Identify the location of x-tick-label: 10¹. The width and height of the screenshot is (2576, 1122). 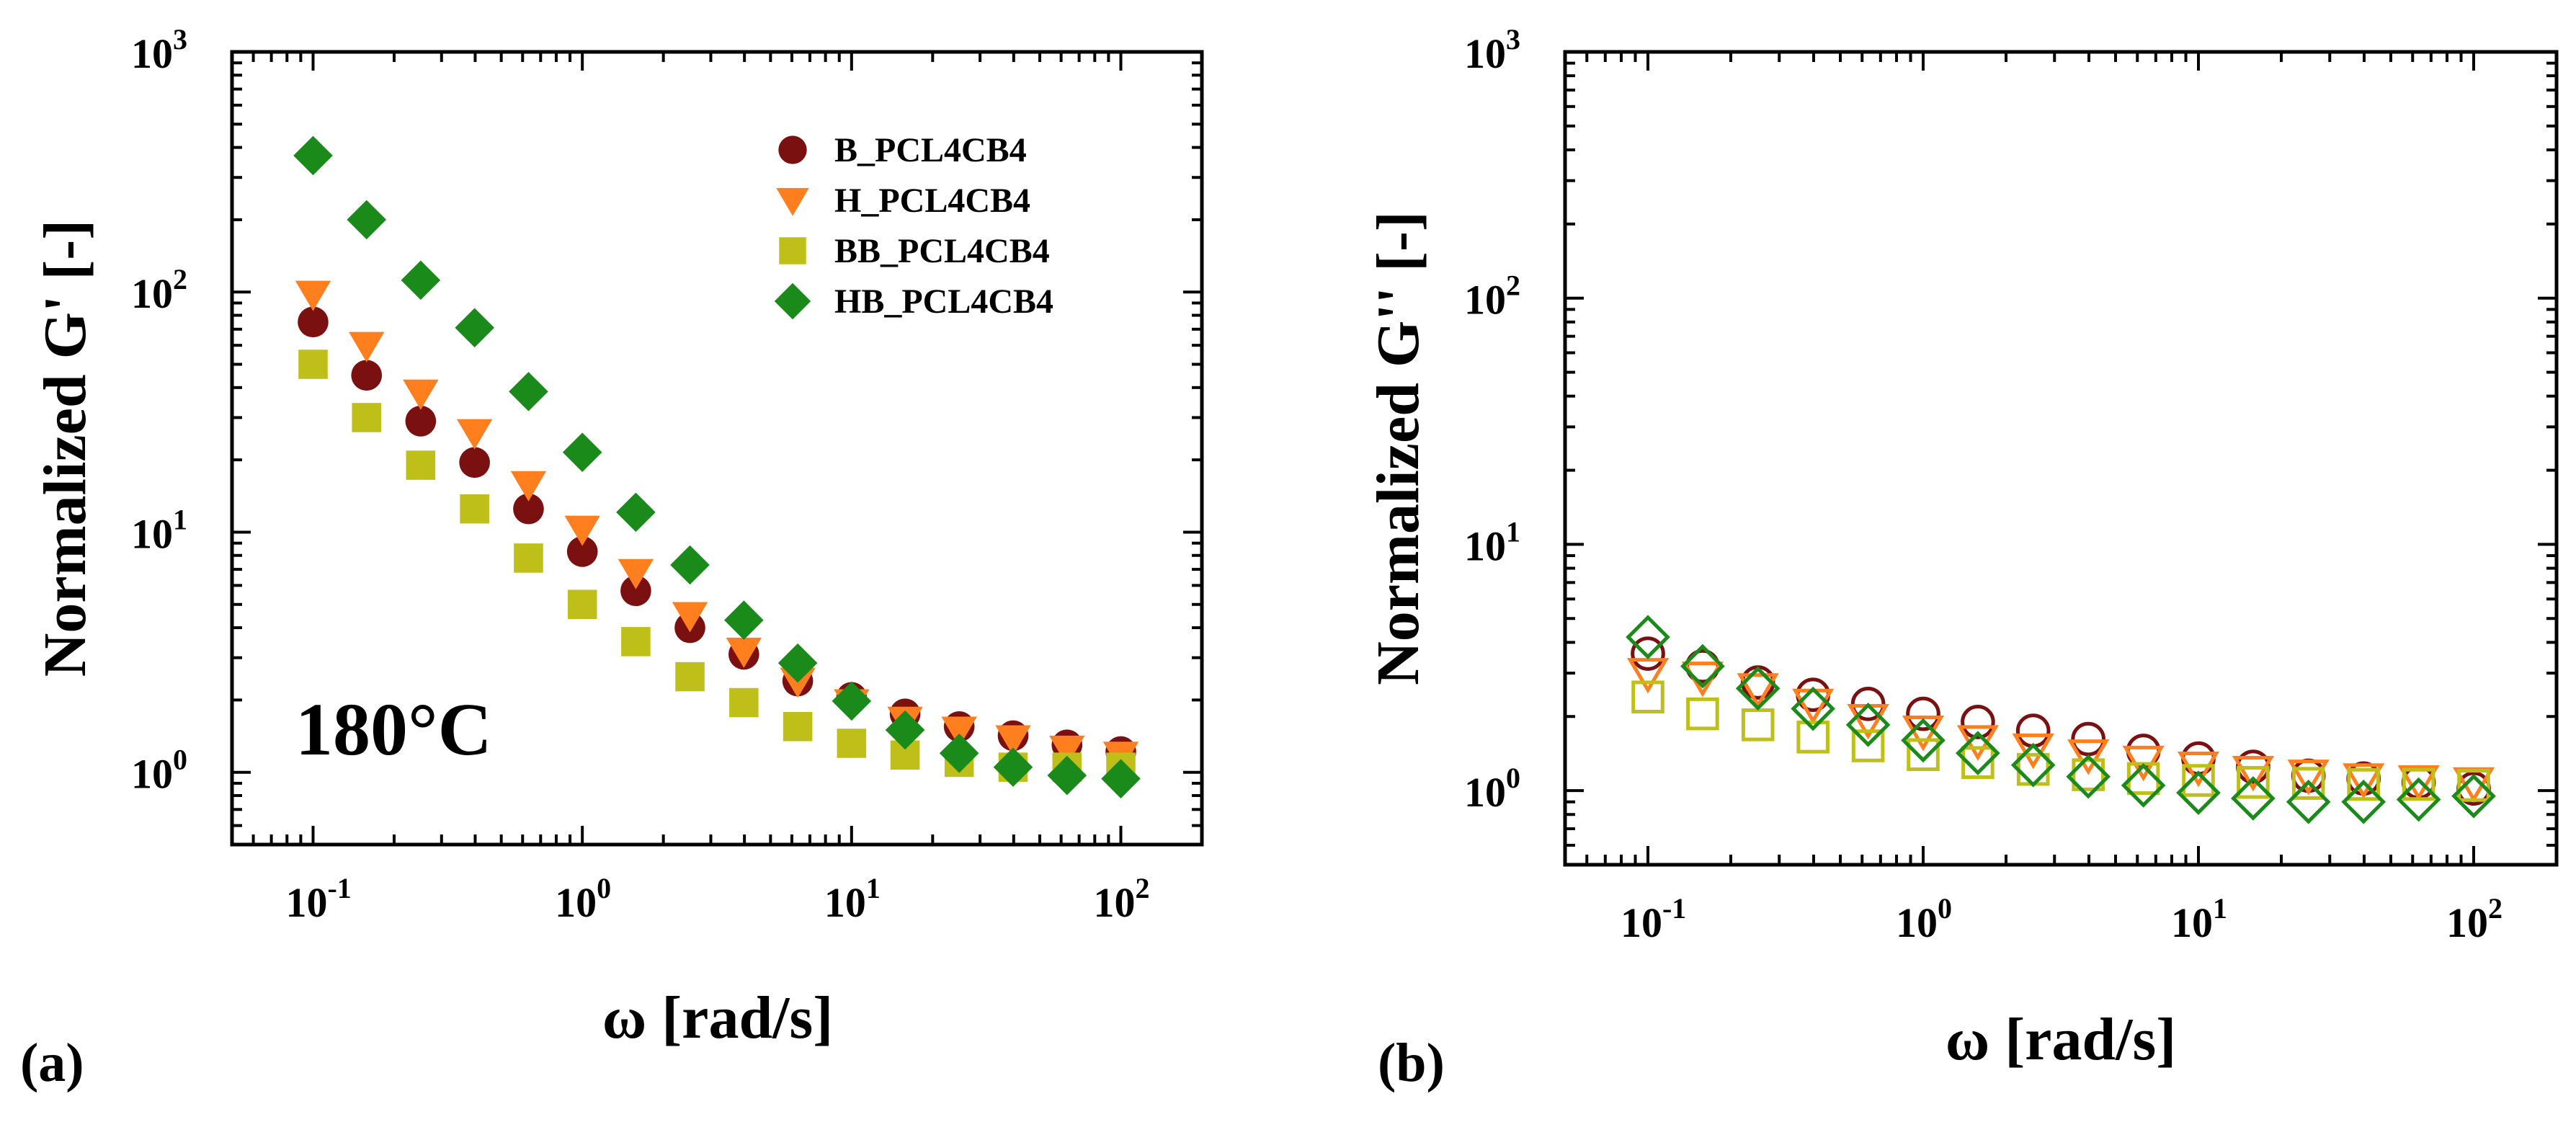
(2199, 919).